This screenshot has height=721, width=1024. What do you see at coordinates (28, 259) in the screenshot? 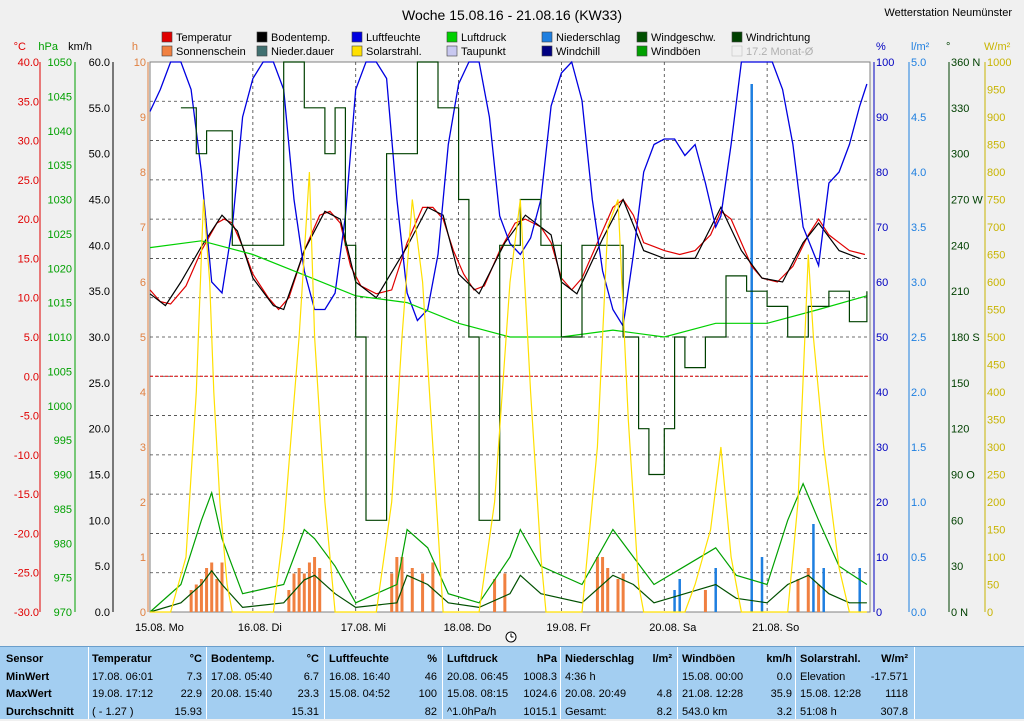
I see `temp-axis-tick: 15.0` at bounding box center [28, 259].